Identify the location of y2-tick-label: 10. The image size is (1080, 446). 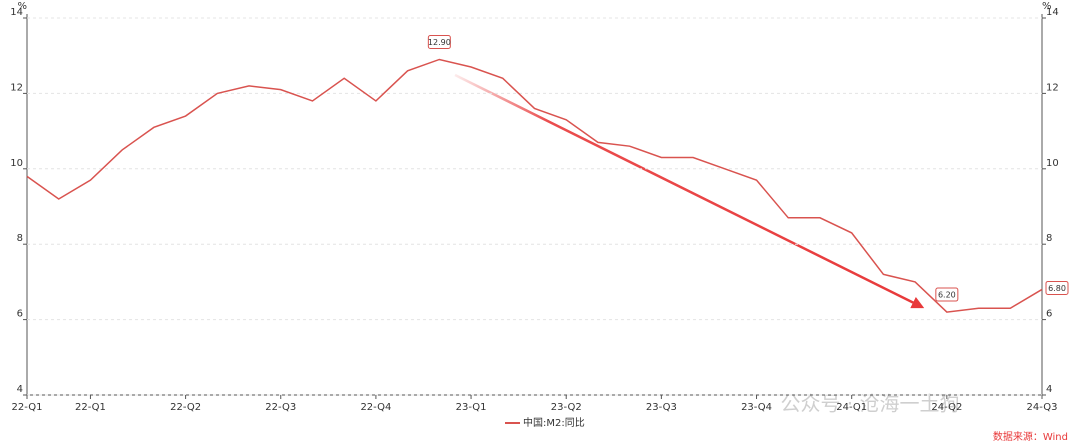
(1052, 163).